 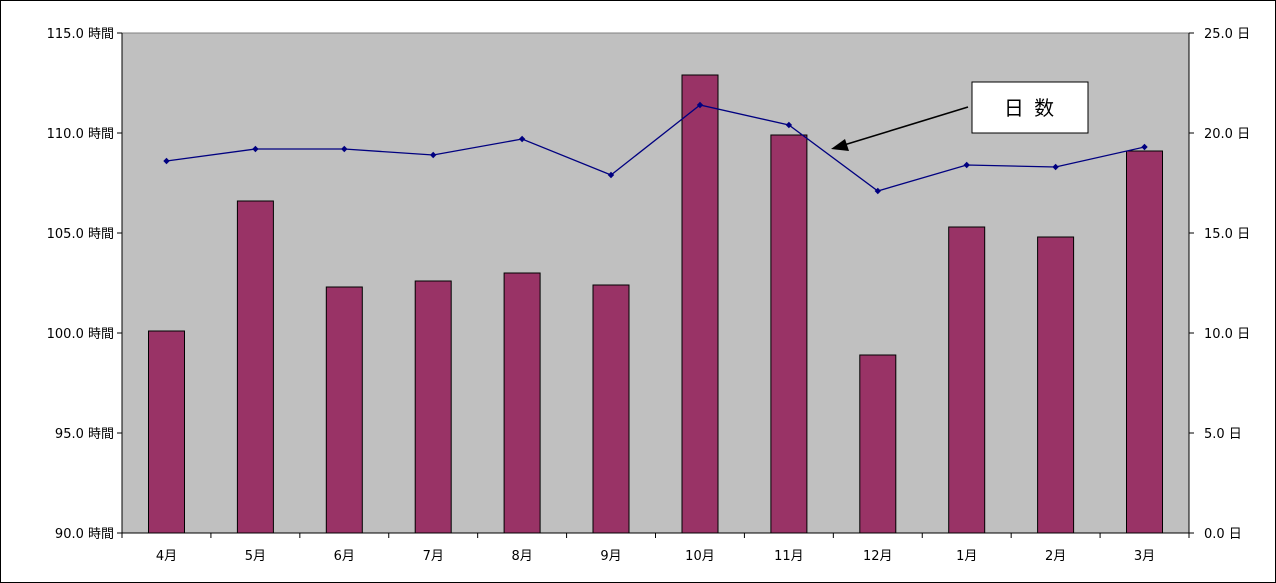 I want to click on left-tick-label: 115.0 時間, so click(x=80, y=34).